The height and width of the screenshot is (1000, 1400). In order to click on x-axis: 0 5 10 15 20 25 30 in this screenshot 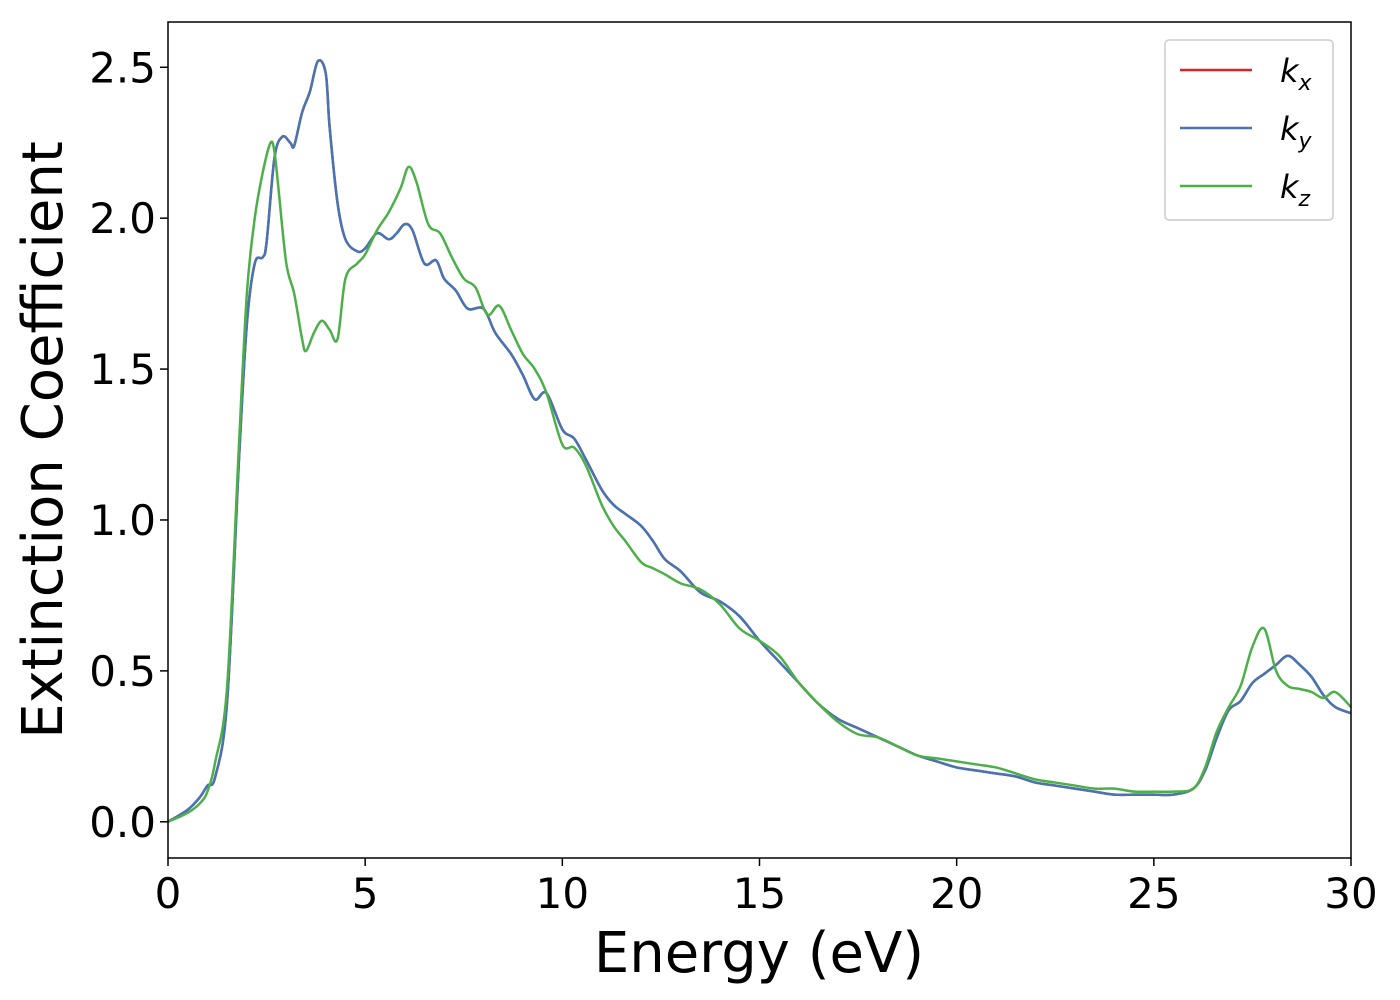, I will do `click(766, 888)`.